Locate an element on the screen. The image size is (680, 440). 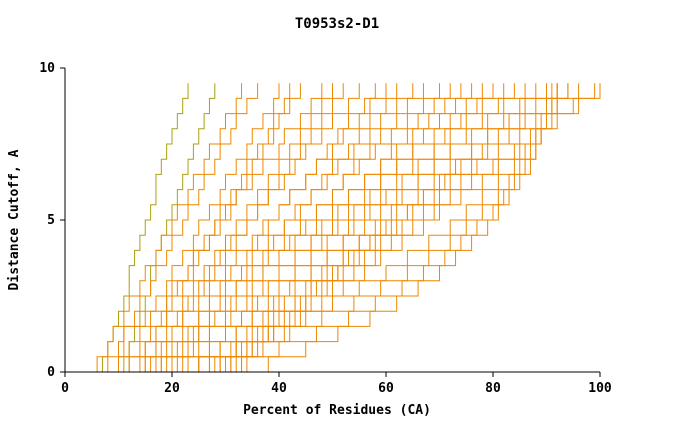
x-tick-label: 0 is located at coordinates (65, 388).